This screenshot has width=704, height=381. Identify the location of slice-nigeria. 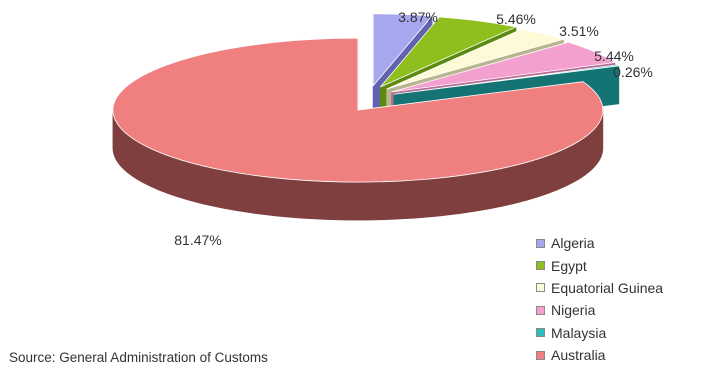
(504, 67).